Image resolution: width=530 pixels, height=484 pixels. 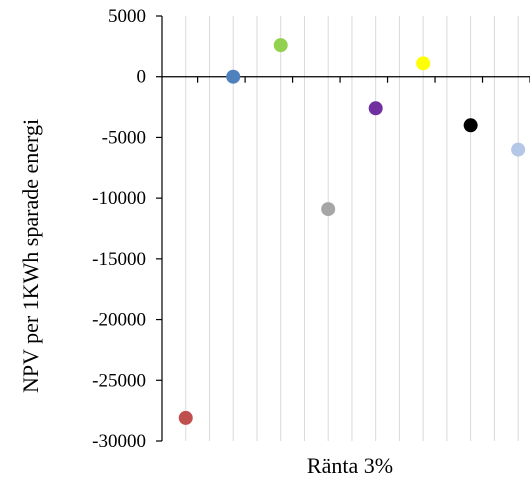 What do you see at coordinates (350, 465) in the screenshot?
I see `x-axis-label: Ränta 3%` at bounding box center [350, 465].